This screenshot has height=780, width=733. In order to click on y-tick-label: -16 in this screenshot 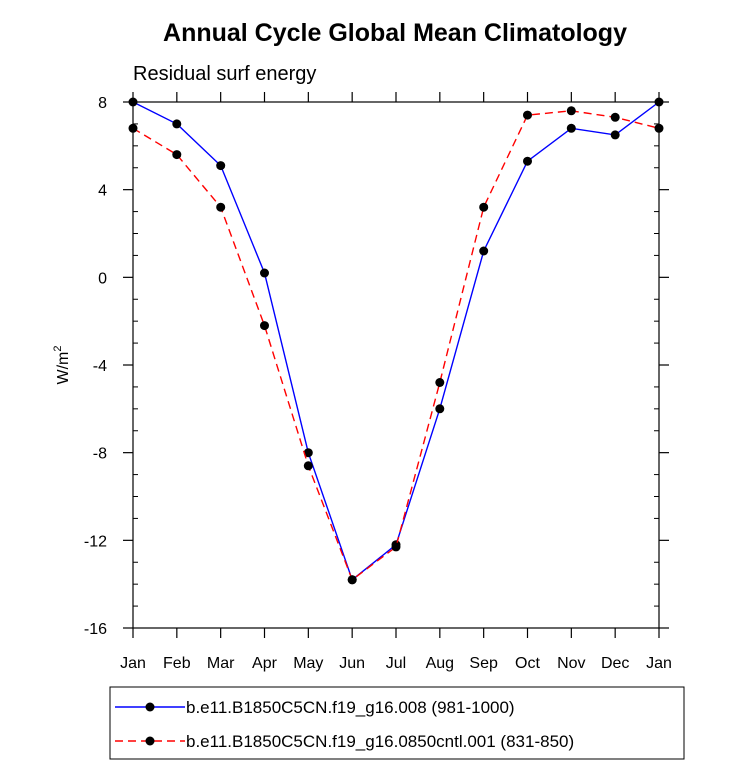, I will do `click(95, 629)`.